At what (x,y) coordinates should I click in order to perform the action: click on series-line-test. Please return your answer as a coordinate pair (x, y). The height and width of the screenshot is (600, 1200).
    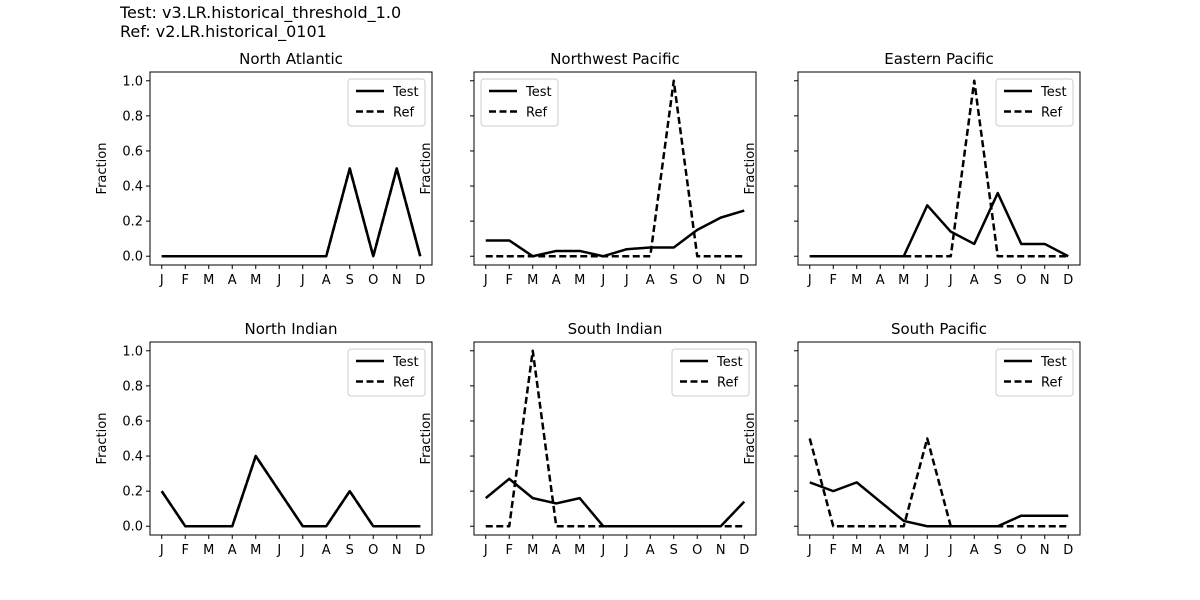
    Looking at the image, I should click on (291, 212).